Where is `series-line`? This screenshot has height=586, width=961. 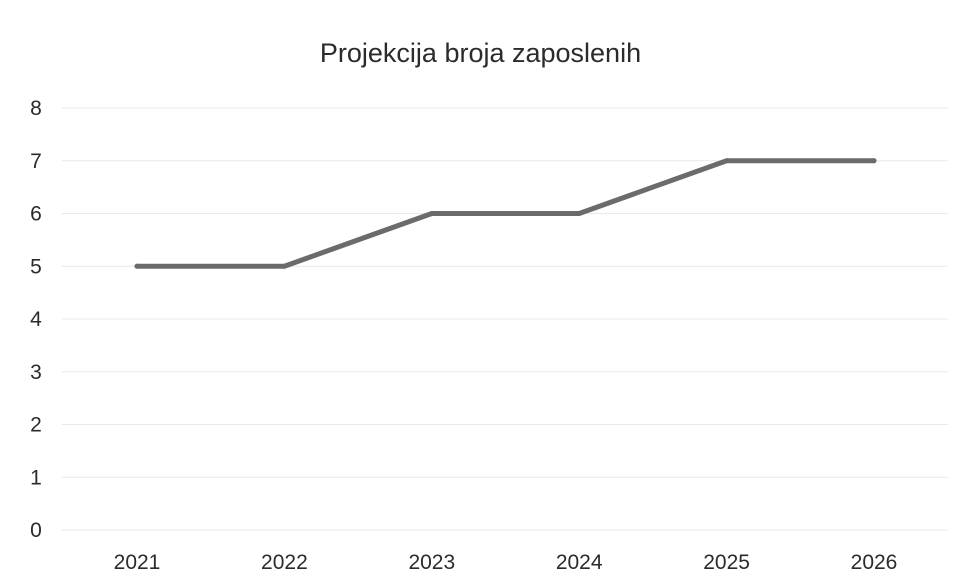
series-line is located at coordinates (505, 213).